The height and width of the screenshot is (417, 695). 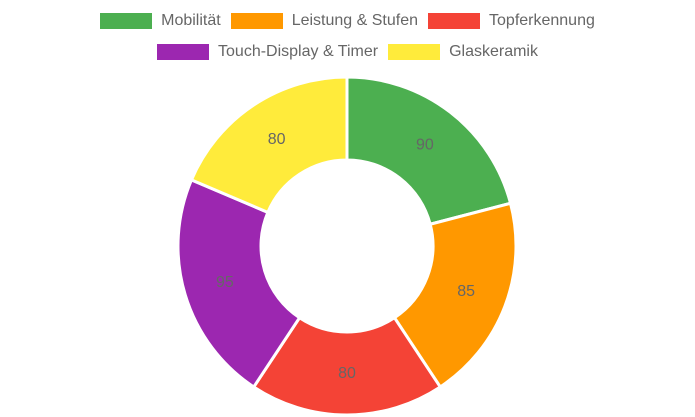 I want to click on legend-item-mobilitaet: Mobilität, so click(x=160, y=21).